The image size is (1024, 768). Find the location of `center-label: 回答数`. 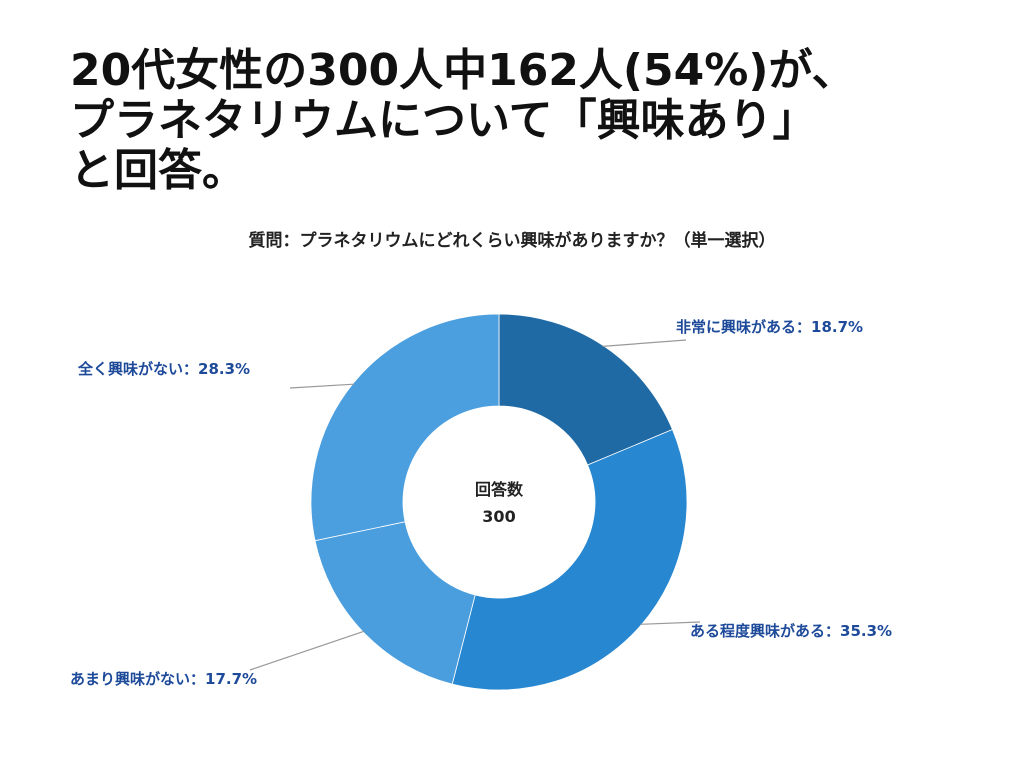

center-label: 回答数 is located at coordinates (499, 489).